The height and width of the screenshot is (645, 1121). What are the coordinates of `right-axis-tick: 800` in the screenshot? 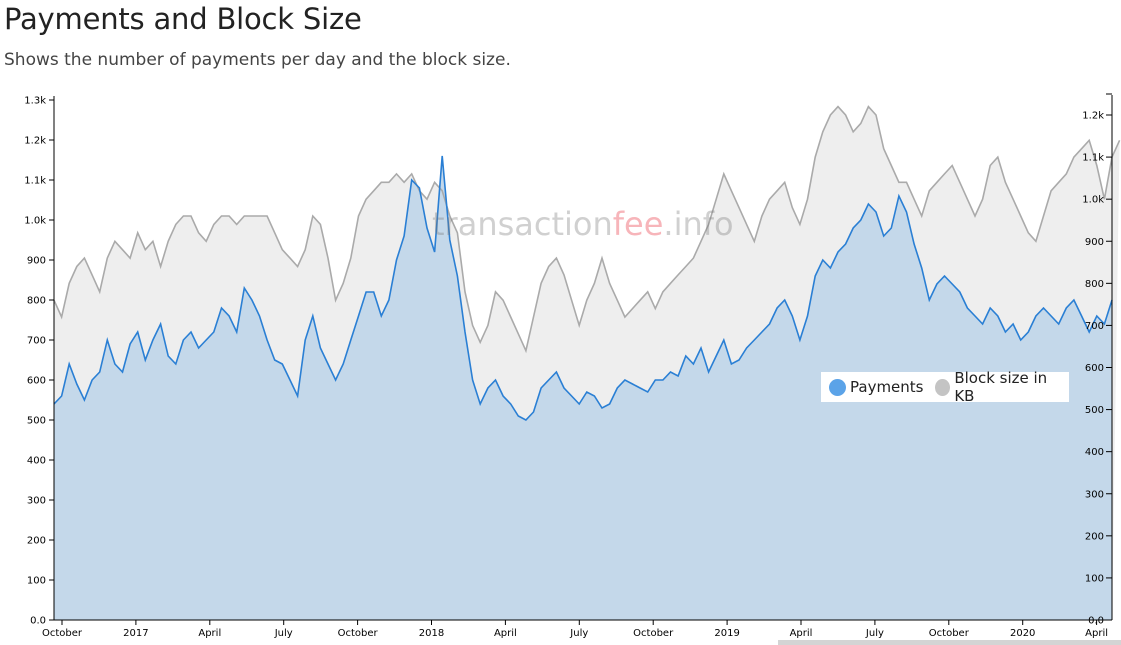 It's located at (1098, 284).